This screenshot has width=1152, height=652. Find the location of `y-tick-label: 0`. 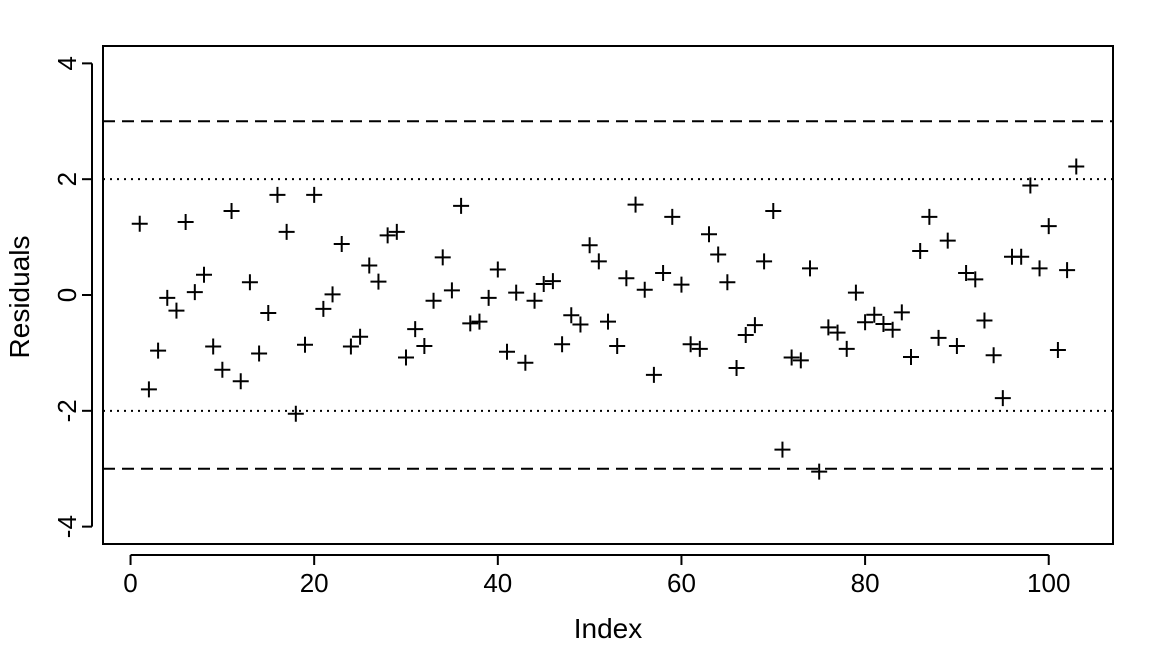

y-tick-label: 0 is located at coordinates (67, 295).